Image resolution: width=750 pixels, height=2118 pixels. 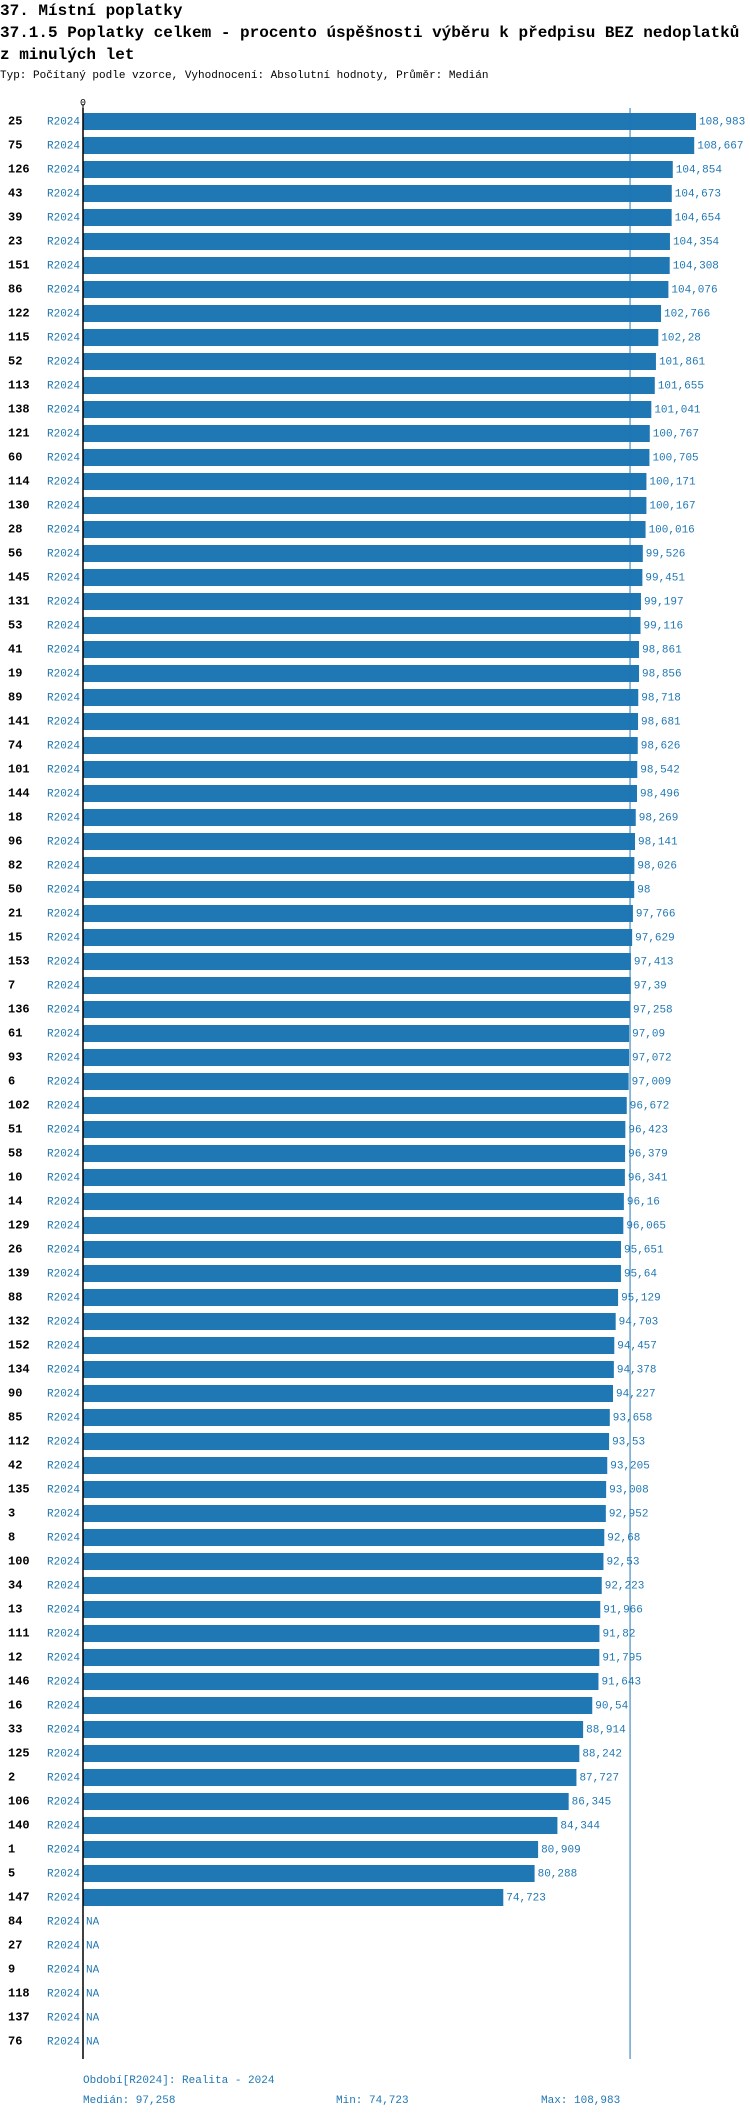 I want to click on value-label: 95,64, so click(x=640, y=1274).